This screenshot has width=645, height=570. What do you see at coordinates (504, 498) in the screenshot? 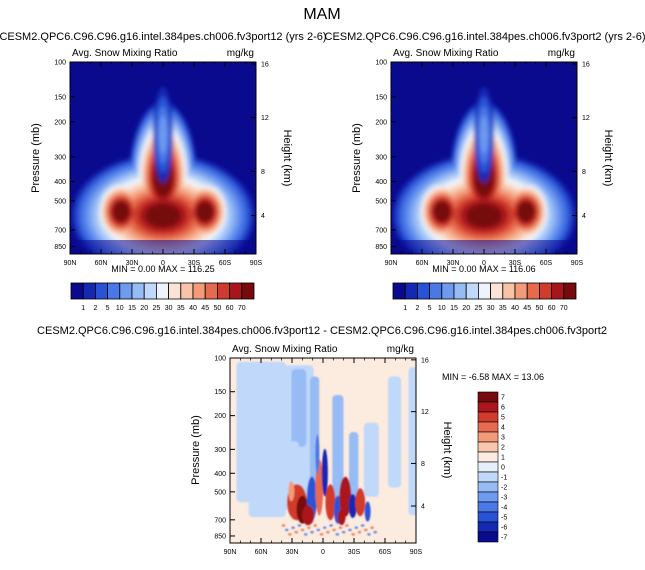
I see `colorbar-label: -3` at bounding box center [504, 498].